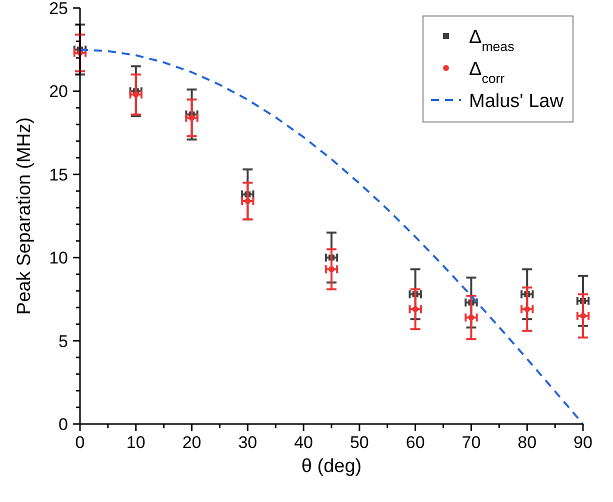 The height and width of the screenshot is (502, 613). I want to click on x-tick-label: 10, so click(136, 442).